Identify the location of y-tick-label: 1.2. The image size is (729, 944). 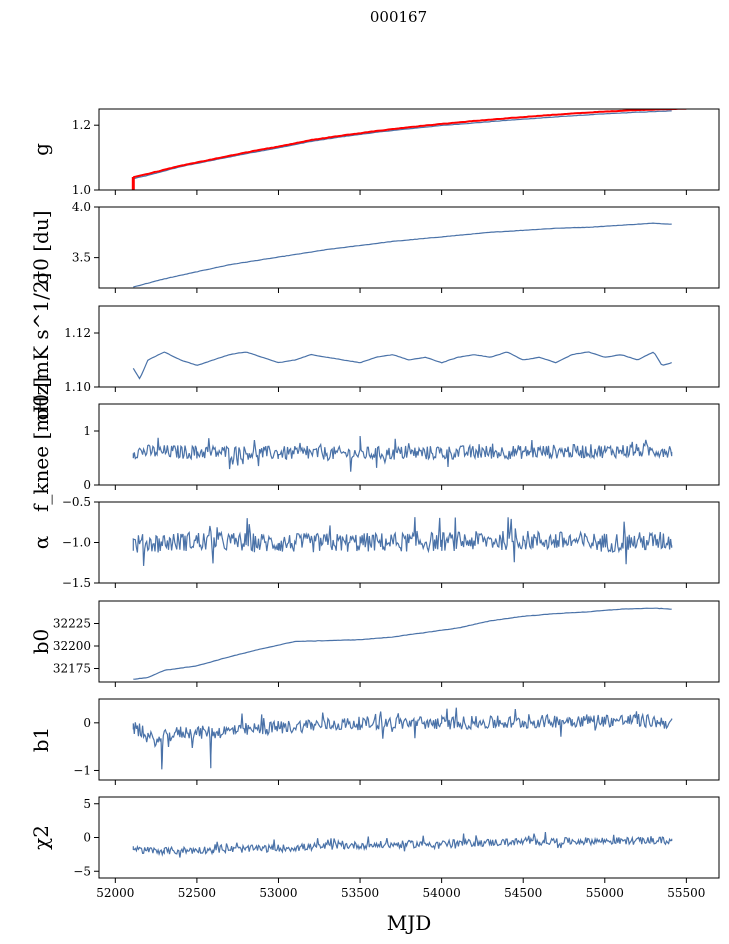
(81, 125).